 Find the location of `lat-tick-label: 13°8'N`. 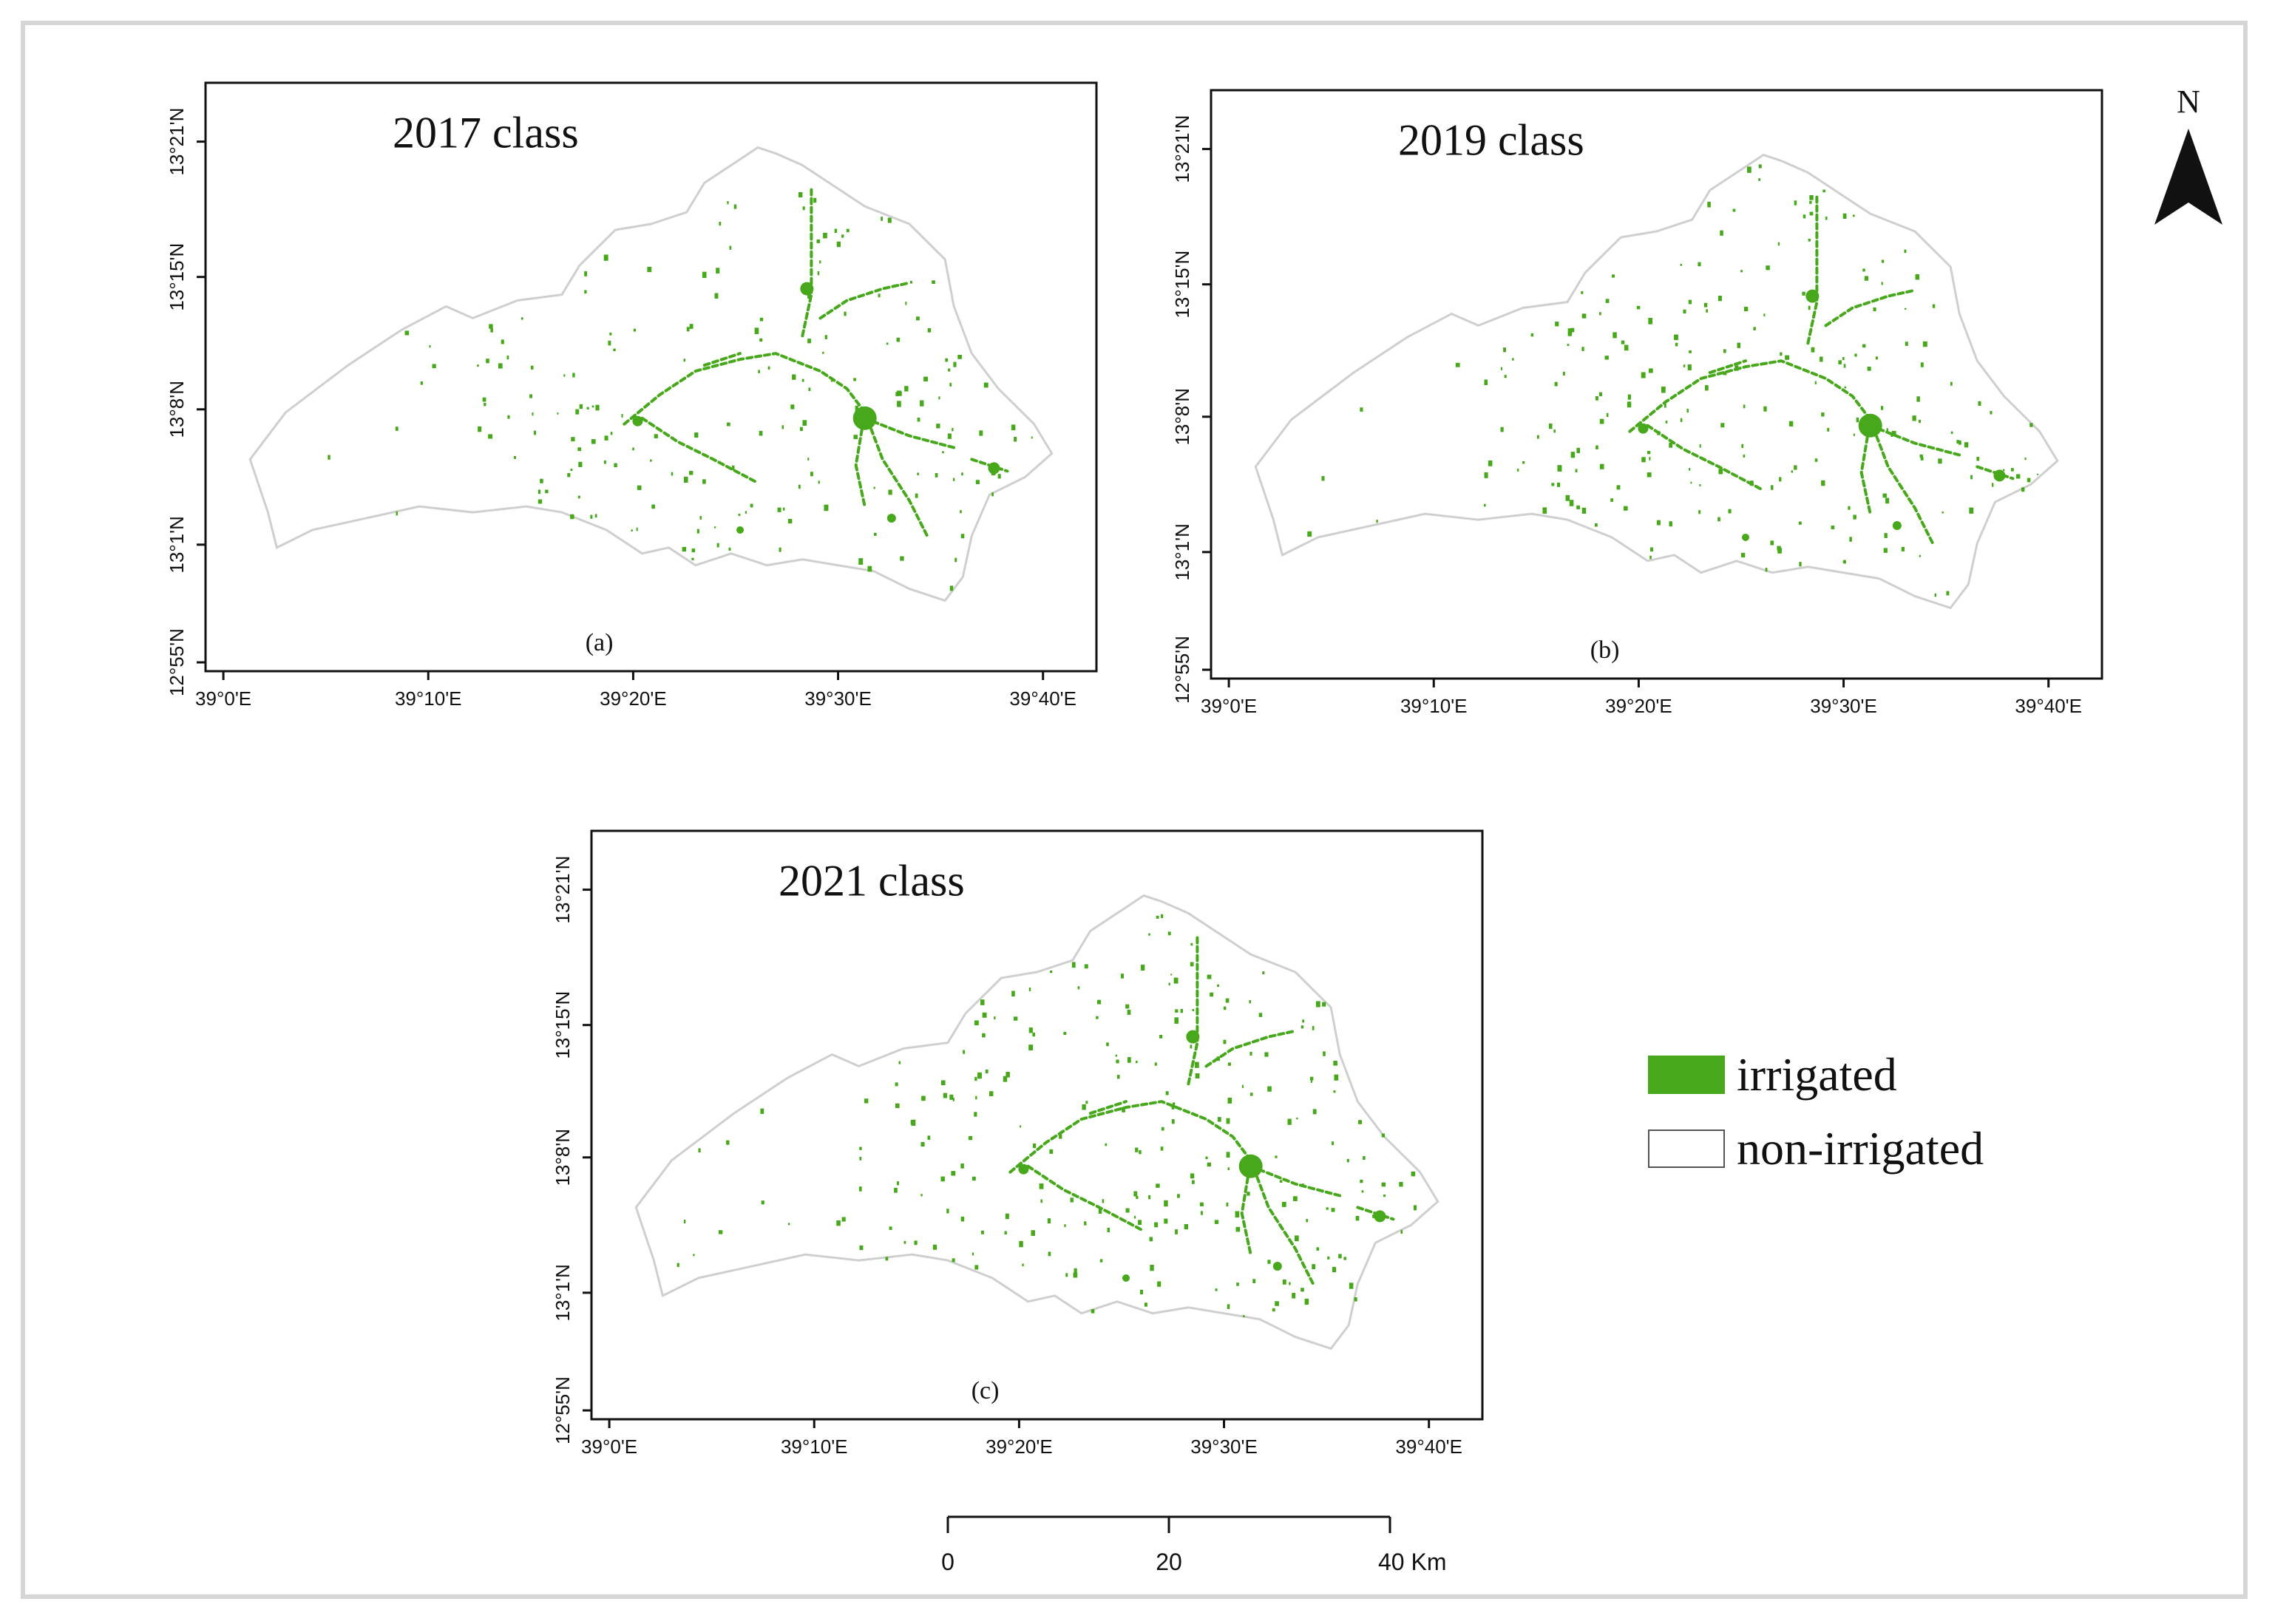

lat-tick-label: 13°8'N is located at coordinates (1182, 417).